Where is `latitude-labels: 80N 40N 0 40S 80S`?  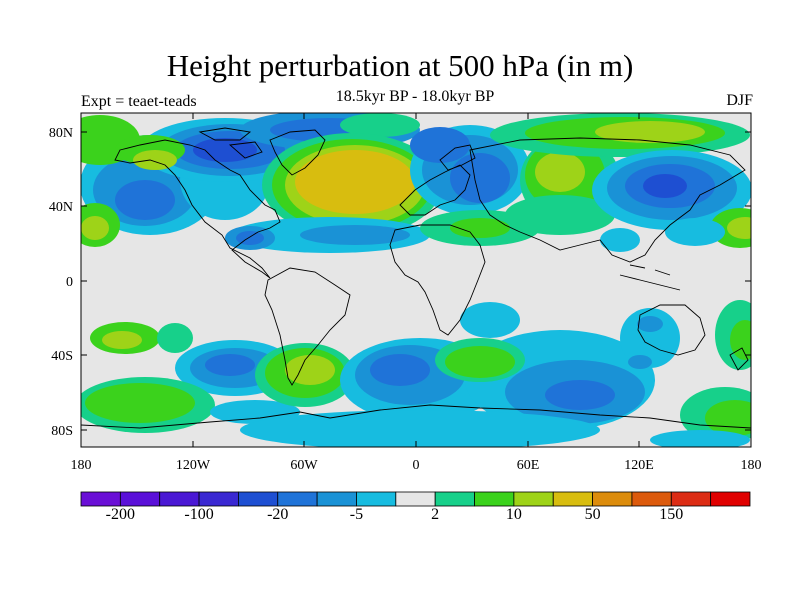
latitude-labels: 80N 40N 0 40S 80S is located at coordinates (61, 282).